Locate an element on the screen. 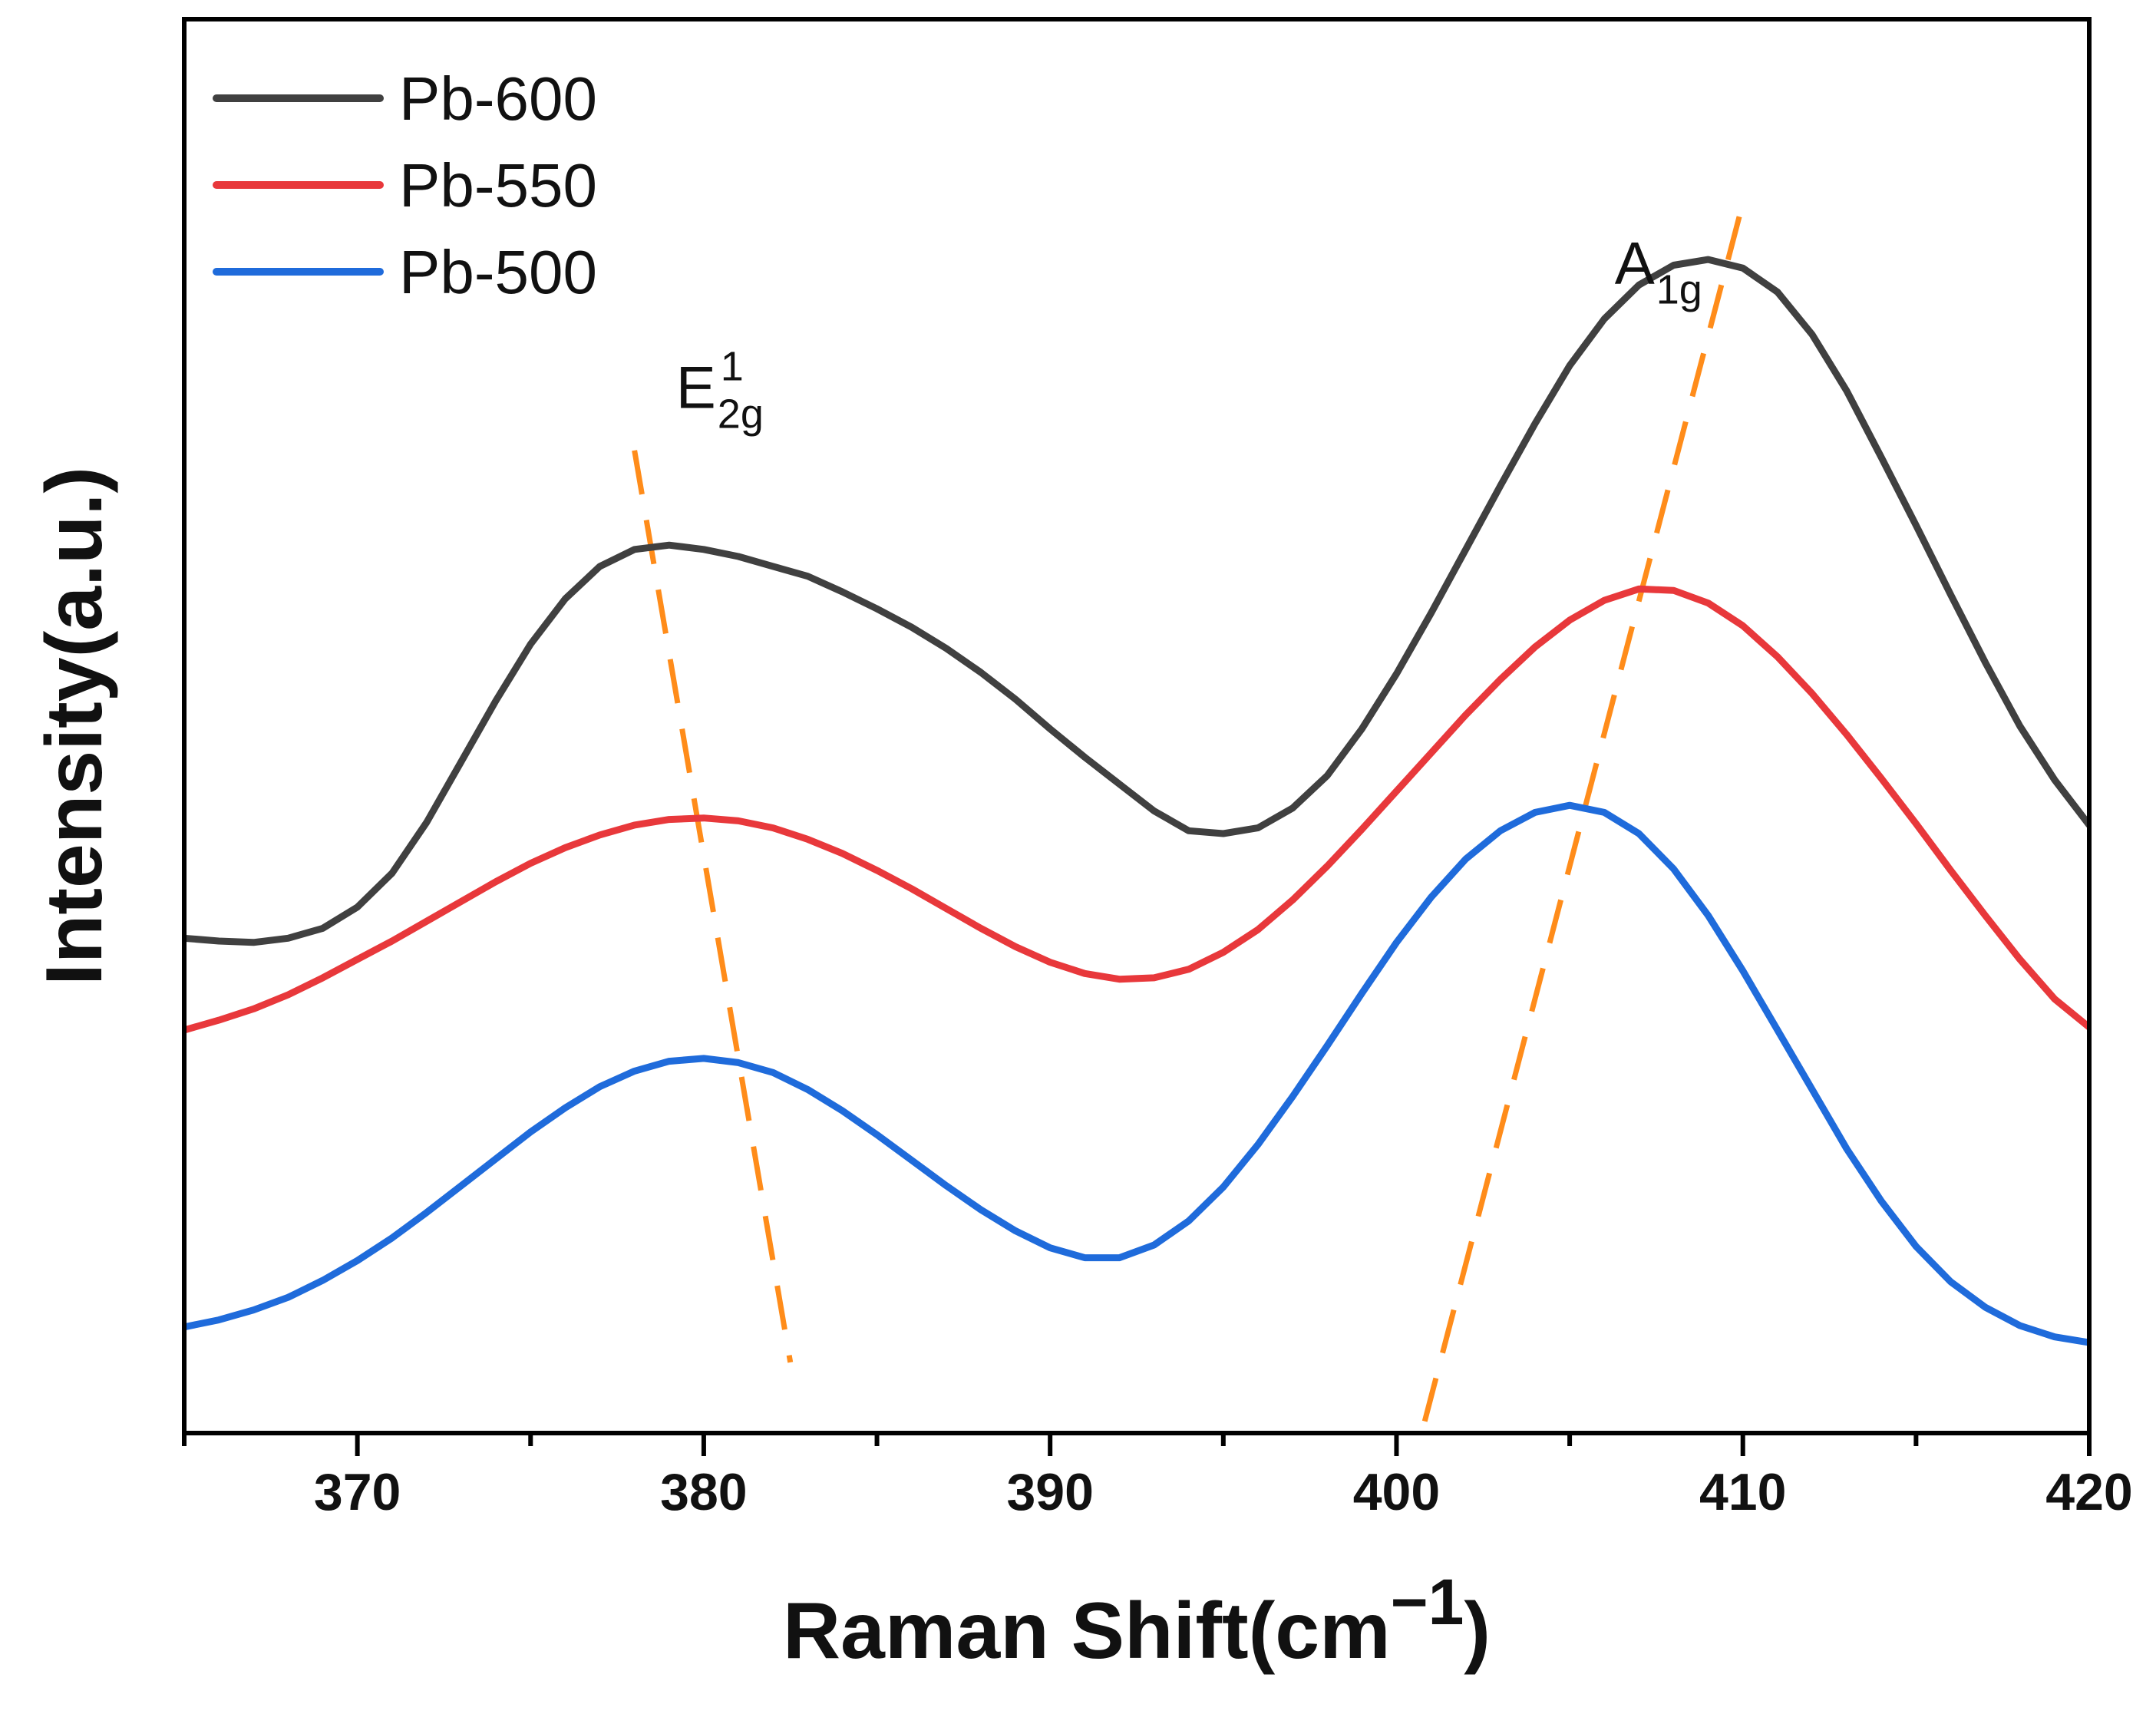  peak-label-superscript: 1 is located at coordinates (732, 367).